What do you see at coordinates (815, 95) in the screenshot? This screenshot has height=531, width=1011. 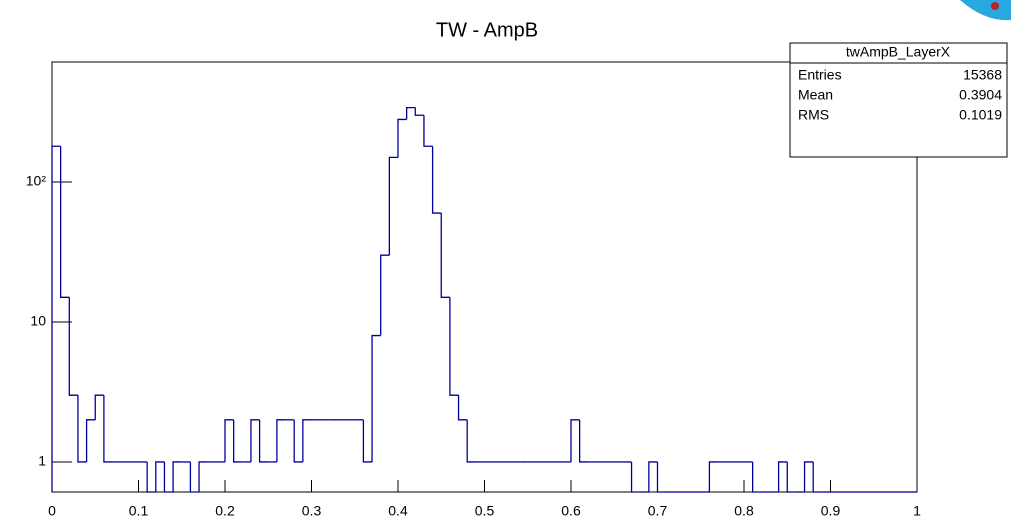 I see `stats-label: Mean` at bounding box center [815, 95].